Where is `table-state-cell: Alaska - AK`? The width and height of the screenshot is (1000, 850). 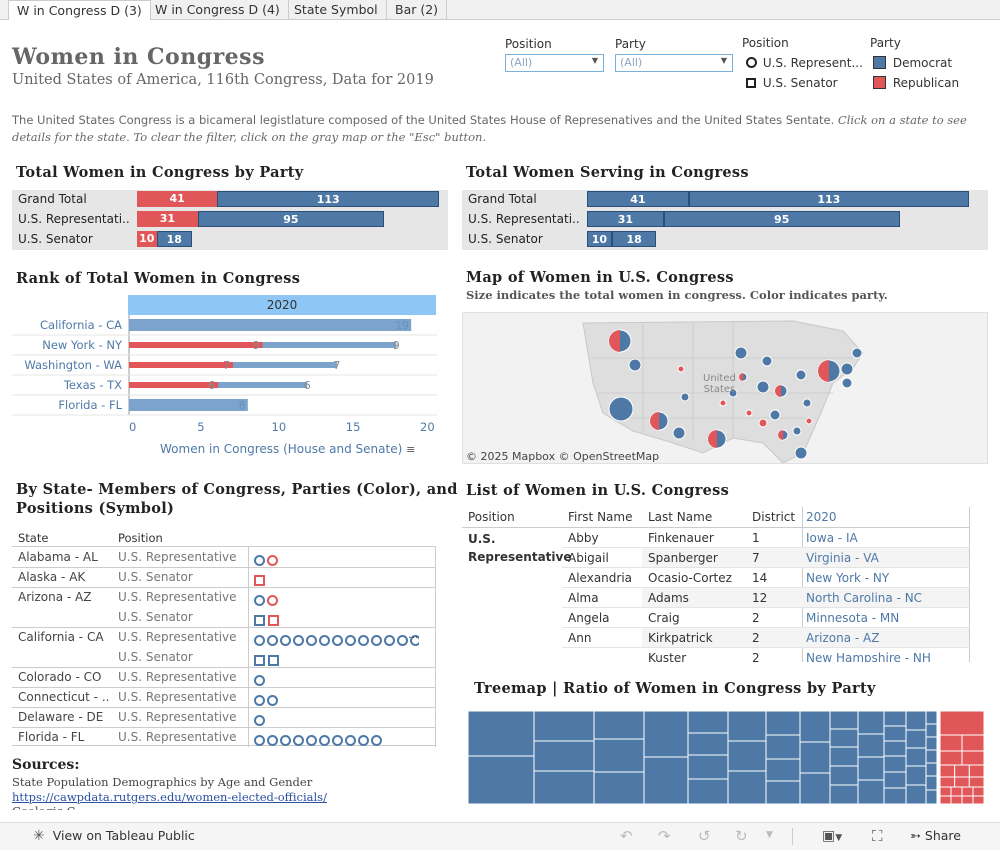
table-state-cell: Alaska - AK is located at coordinates (52, 577).